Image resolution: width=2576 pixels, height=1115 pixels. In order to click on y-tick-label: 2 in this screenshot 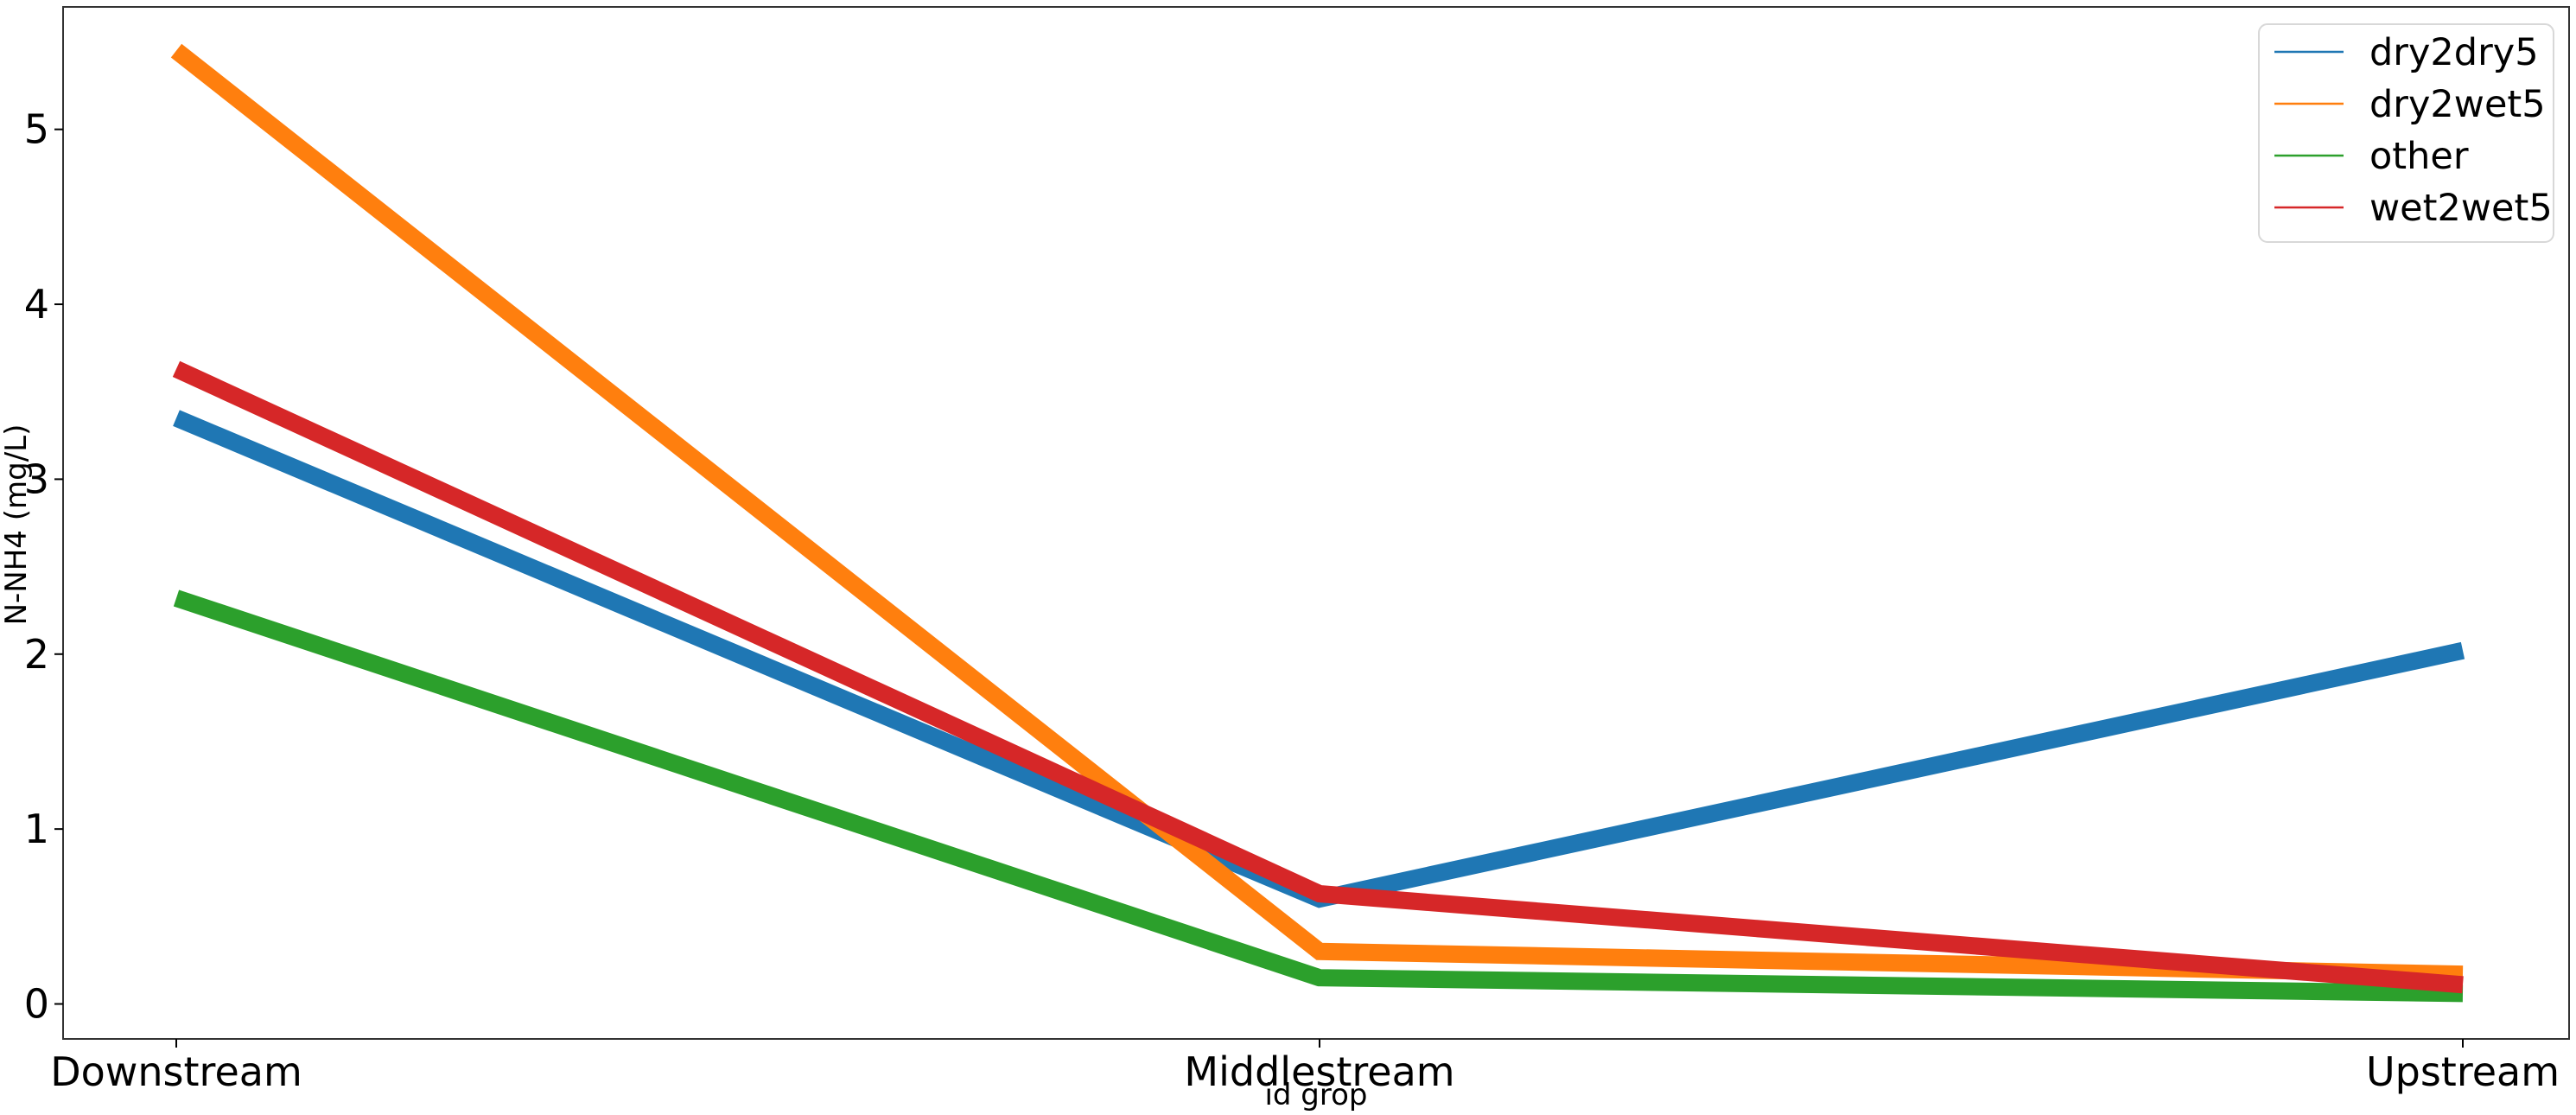, I will do `click(37, 654)`.